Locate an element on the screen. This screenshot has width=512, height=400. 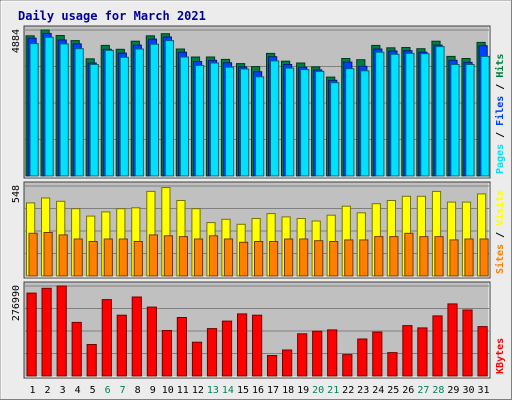
x-tick-label: 13 is located at coordinates (213, 390).